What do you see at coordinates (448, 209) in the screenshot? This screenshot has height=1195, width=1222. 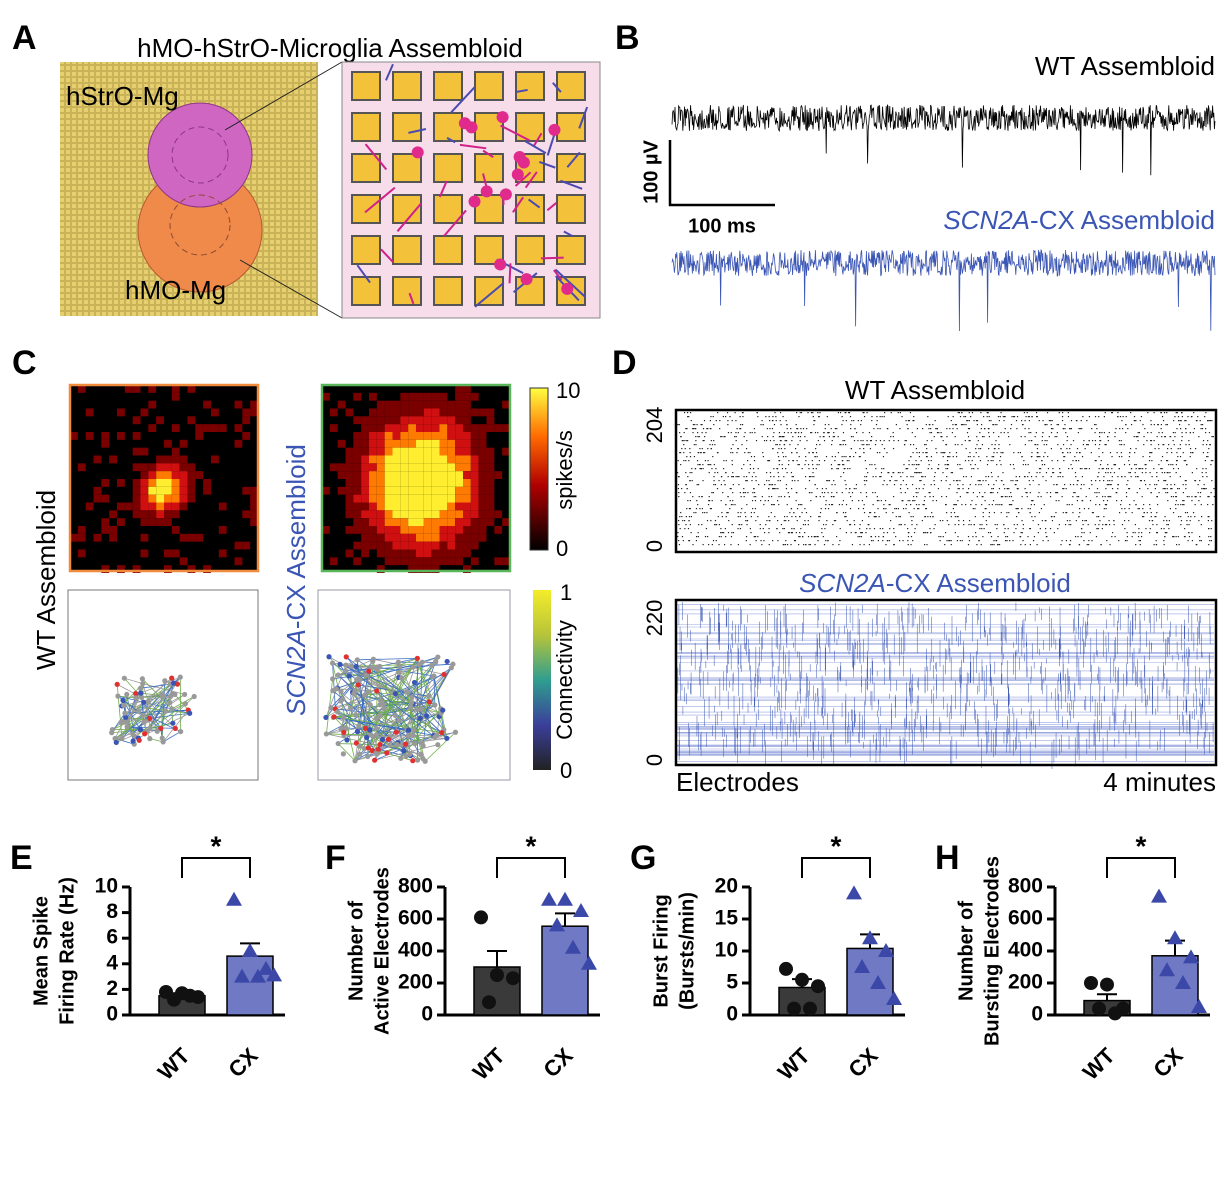 I see `electrode` at bounding box center [448, 209].